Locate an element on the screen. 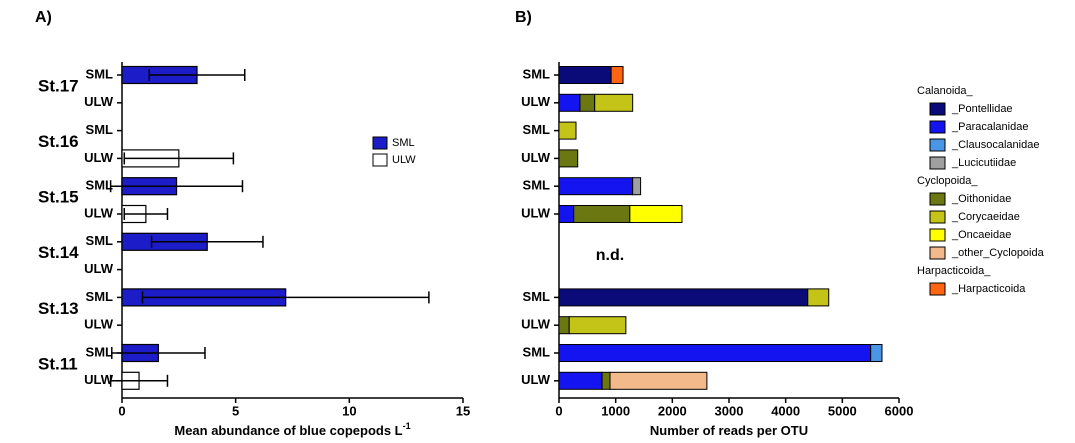 This screenshot has width=1075, height=443. x-axis-title-text: Number of reads per OTU is located at coordinates (729, 430).